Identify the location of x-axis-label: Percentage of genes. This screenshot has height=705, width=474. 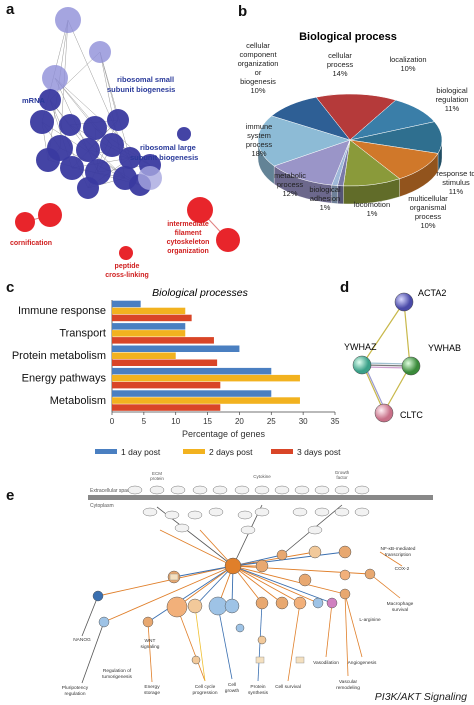
(224, 434).